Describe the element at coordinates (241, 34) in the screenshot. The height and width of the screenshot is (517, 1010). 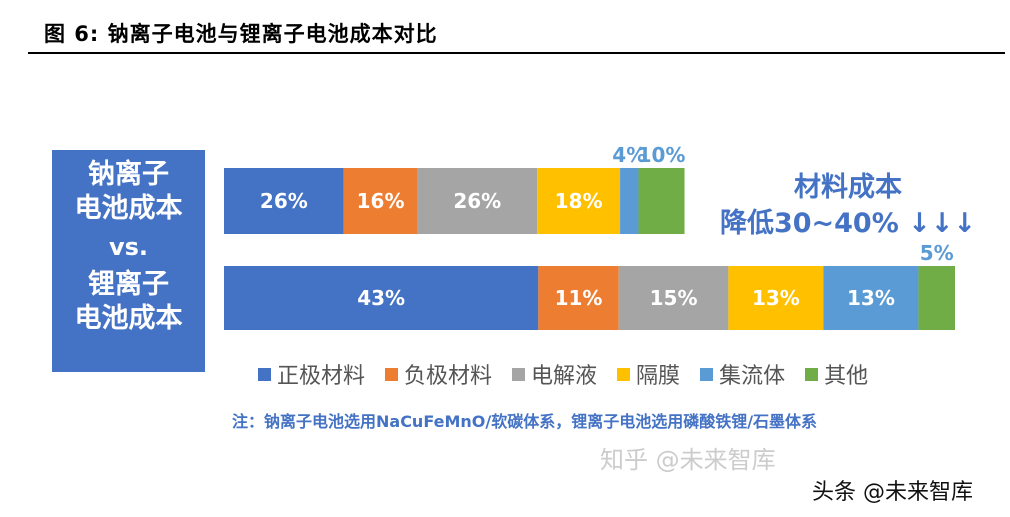
I see `figure-title: 图 6: 钠离子电池与锂离子电池成本对比` at that location.